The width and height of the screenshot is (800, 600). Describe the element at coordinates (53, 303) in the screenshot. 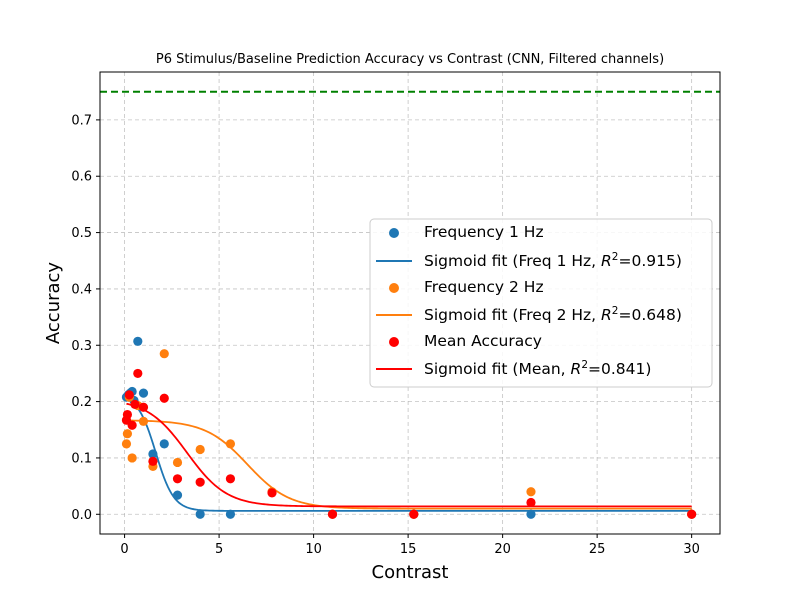

I see `y-axis-title: Accuracy` at that location.